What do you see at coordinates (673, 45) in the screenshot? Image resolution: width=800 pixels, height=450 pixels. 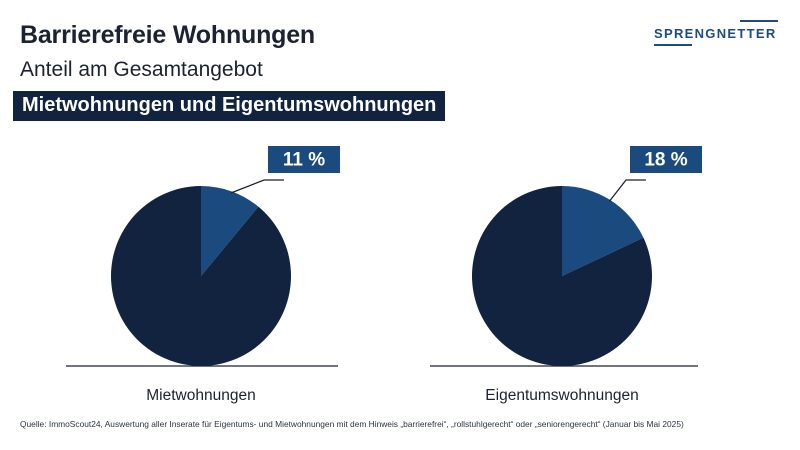 I see `logo-bottom-line` at bounding box center [673, 45].